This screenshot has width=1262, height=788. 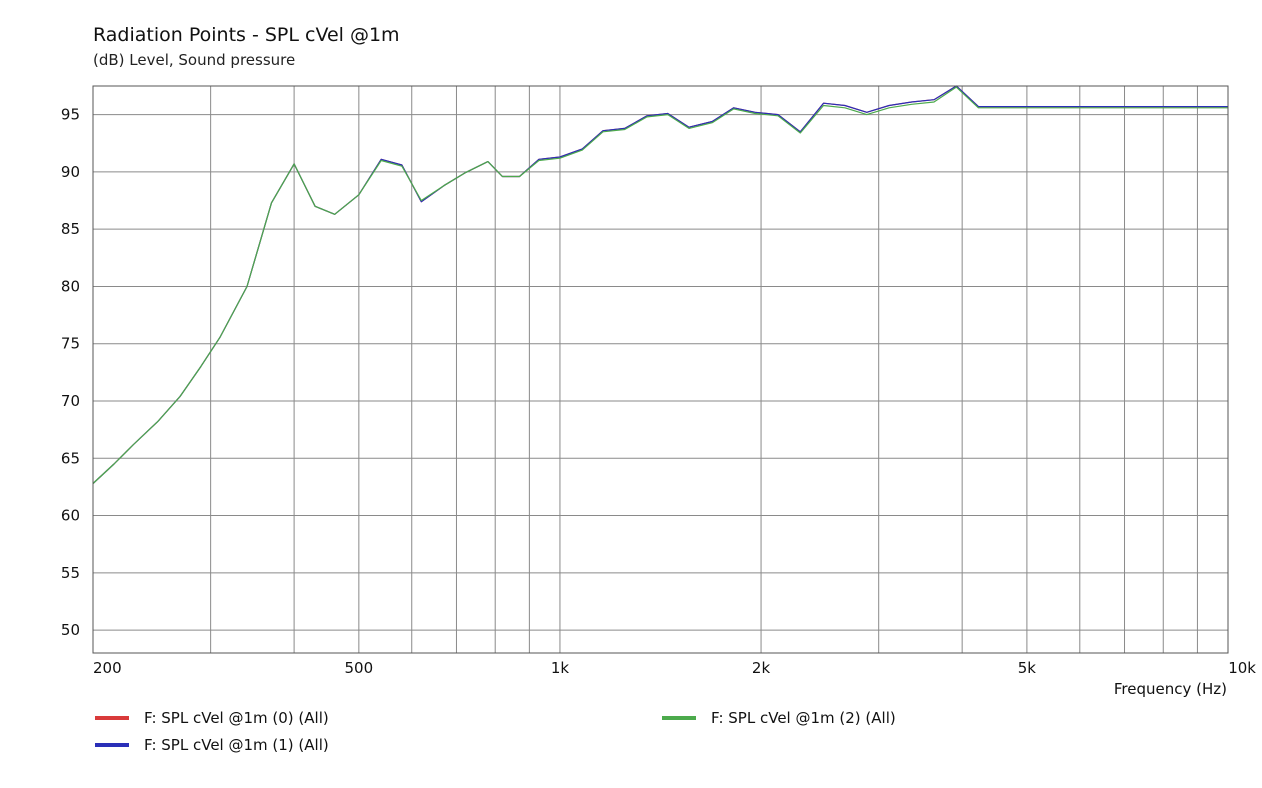 What do you see at coordinates (70, 401) in the screenshot?
I see `y-tick-label: 70` at bounding box center [70, 401].